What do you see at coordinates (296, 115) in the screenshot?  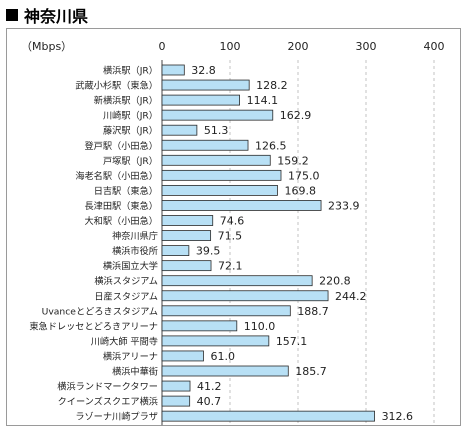 I see `data-label: 162.9` at bounding box center [296, 115].